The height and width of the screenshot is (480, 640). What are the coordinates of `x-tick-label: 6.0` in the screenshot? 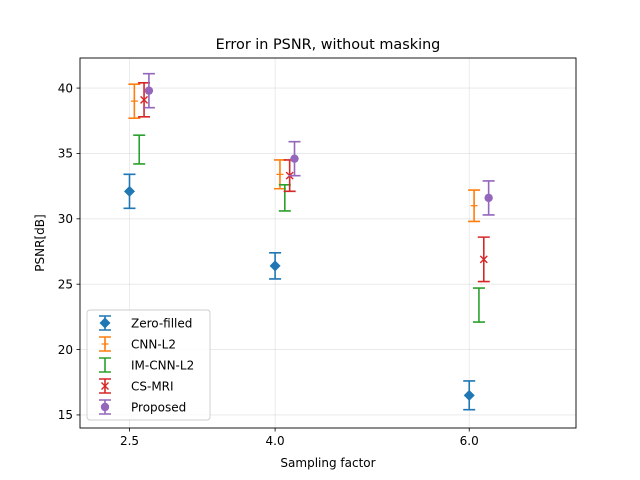 It's located at (469, 441).